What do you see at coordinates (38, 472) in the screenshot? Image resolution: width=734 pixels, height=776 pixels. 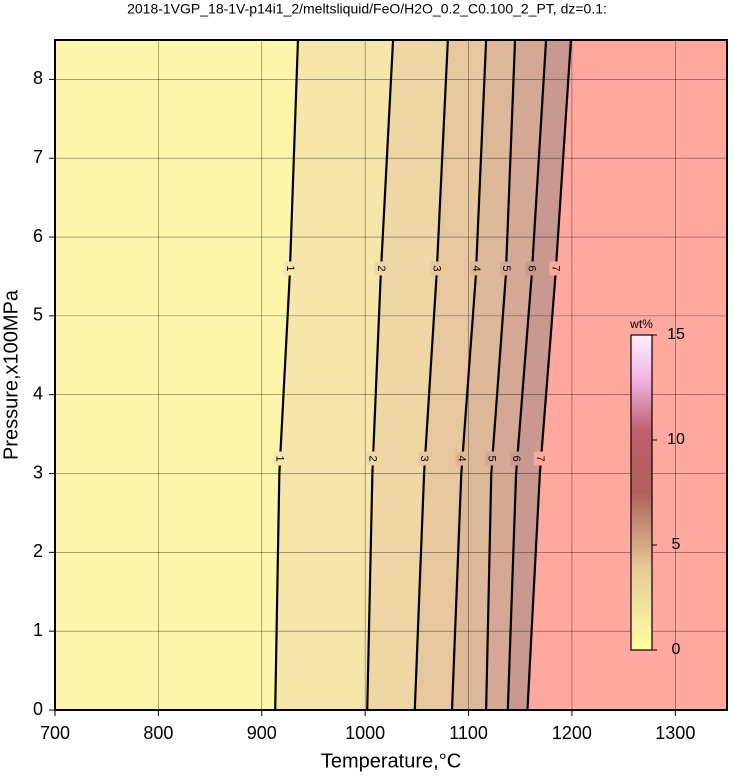 I see `y-tick-label: 3` at bounding box center [38, 472].